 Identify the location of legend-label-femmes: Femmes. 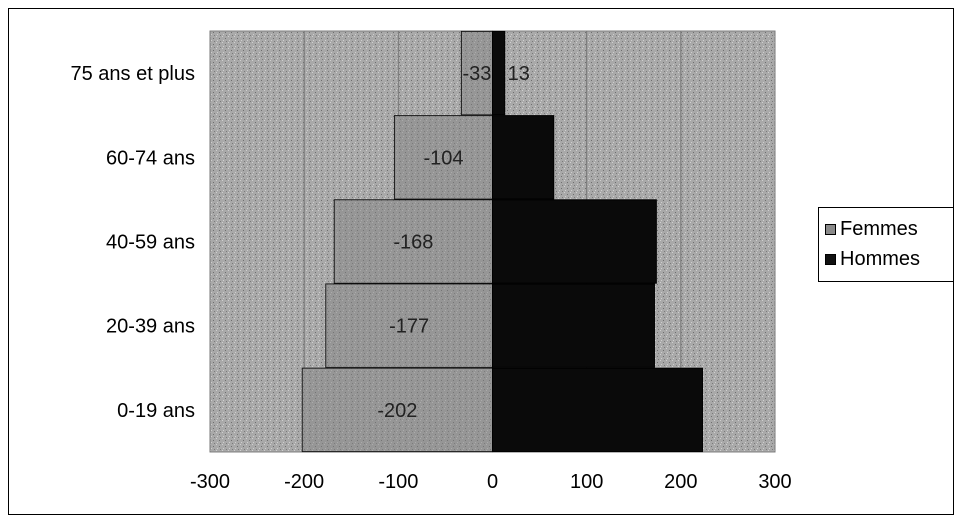
(879, 228).